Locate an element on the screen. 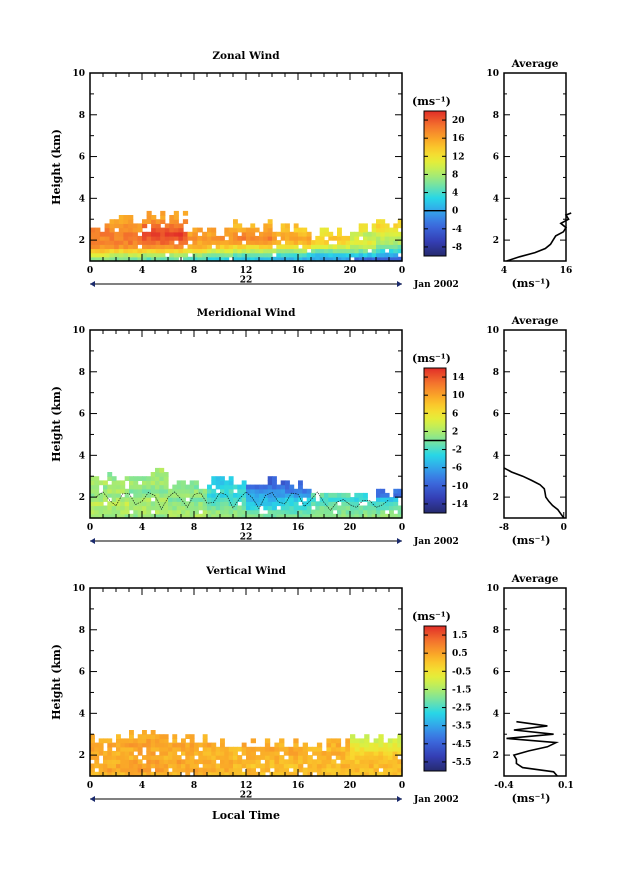  profile-y-tick-label: 6 is located at coordinates (496, 673).